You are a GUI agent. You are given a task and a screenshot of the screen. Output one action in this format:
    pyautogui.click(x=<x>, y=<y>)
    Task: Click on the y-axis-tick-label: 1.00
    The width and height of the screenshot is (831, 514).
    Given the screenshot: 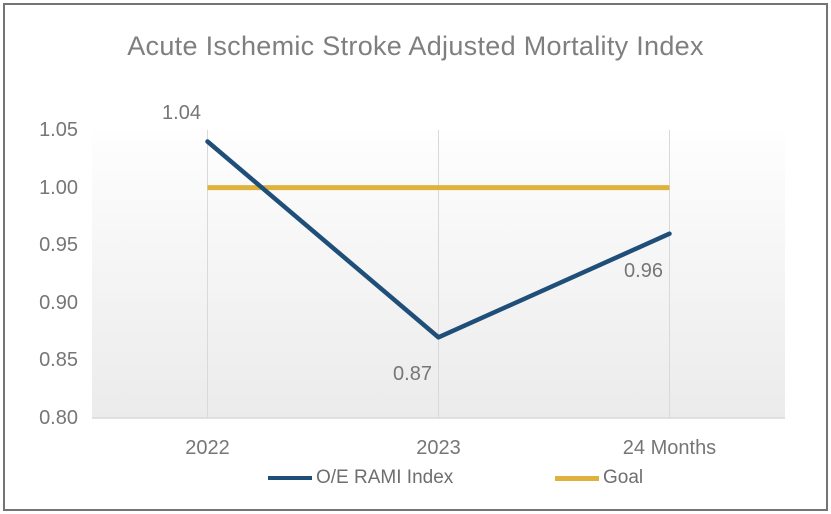 What is the action you would take?
    pyautogui.click(x=58, y=187)
    